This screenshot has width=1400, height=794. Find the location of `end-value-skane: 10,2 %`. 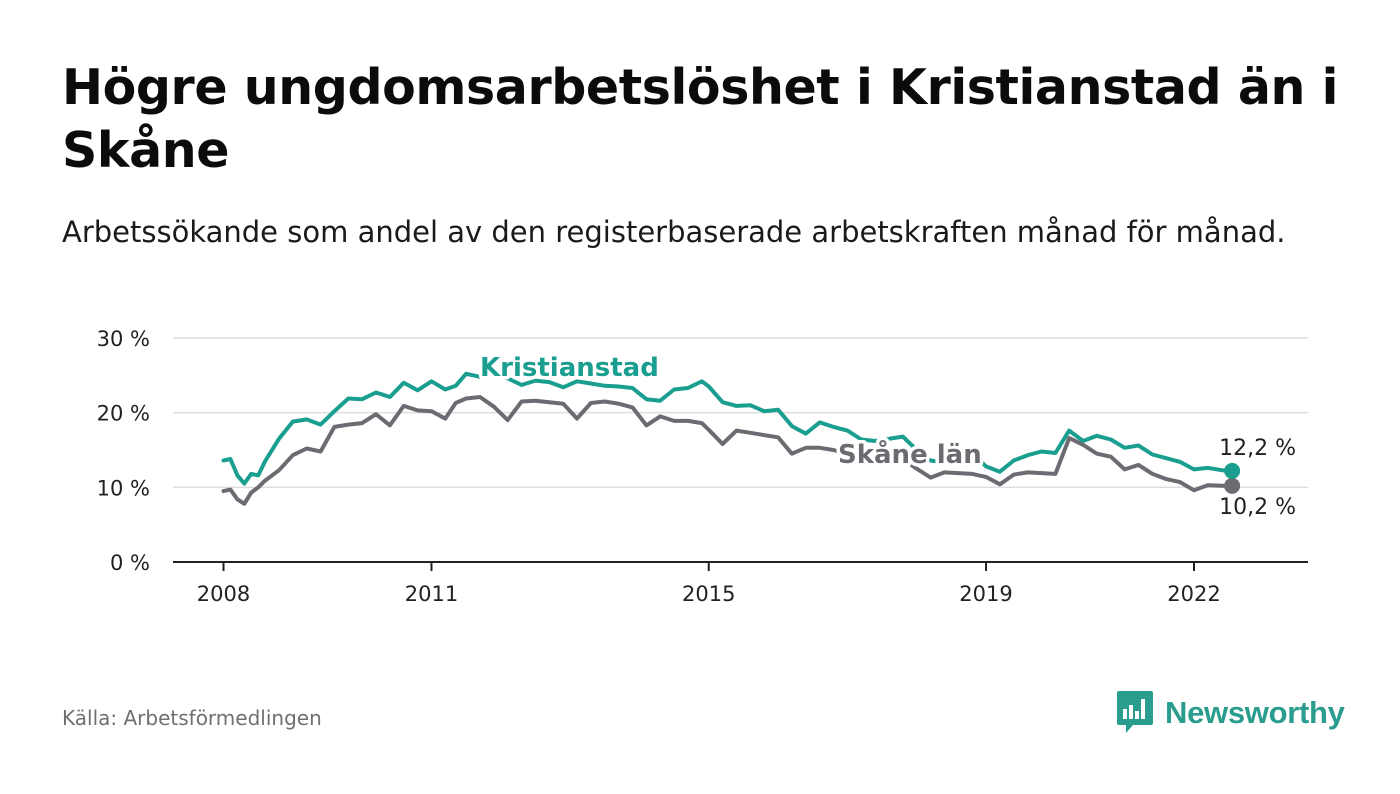

end-value-skane: 10,2 % is located at coordinates (1257, 507).